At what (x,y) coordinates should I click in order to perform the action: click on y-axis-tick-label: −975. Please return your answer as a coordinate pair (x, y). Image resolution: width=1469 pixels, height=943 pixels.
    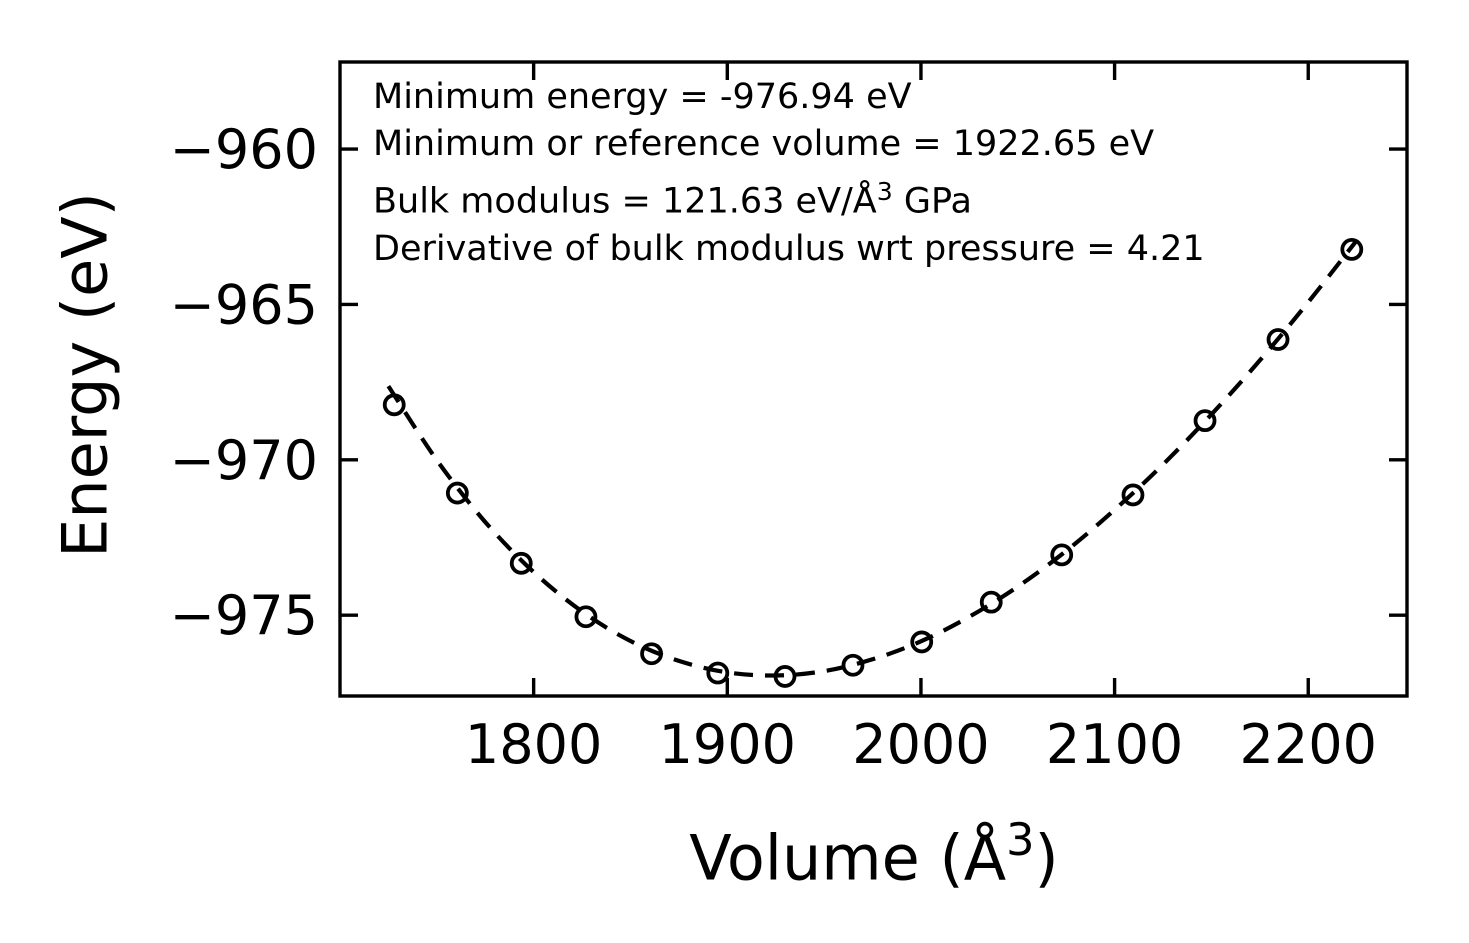
    Looking at the image, I should click on (244, 615).